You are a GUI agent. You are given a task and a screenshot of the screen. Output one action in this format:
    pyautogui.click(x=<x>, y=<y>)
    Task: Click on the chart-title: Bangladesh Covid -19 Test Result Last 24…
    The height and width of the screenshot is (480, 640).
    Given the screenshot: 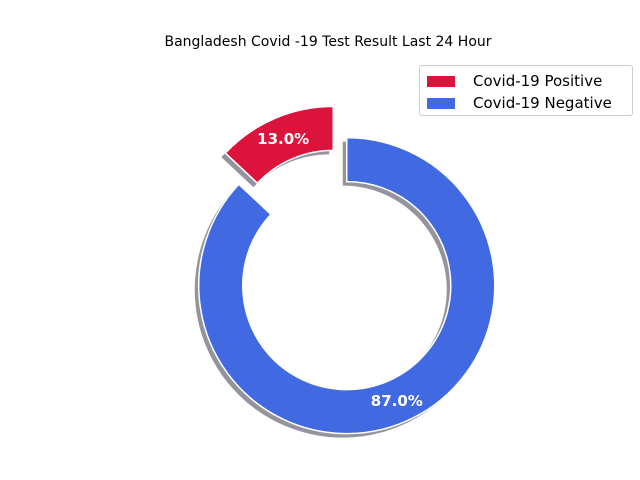 What is the action you would take?
    pyautogui.click(x=328, y=42)
    